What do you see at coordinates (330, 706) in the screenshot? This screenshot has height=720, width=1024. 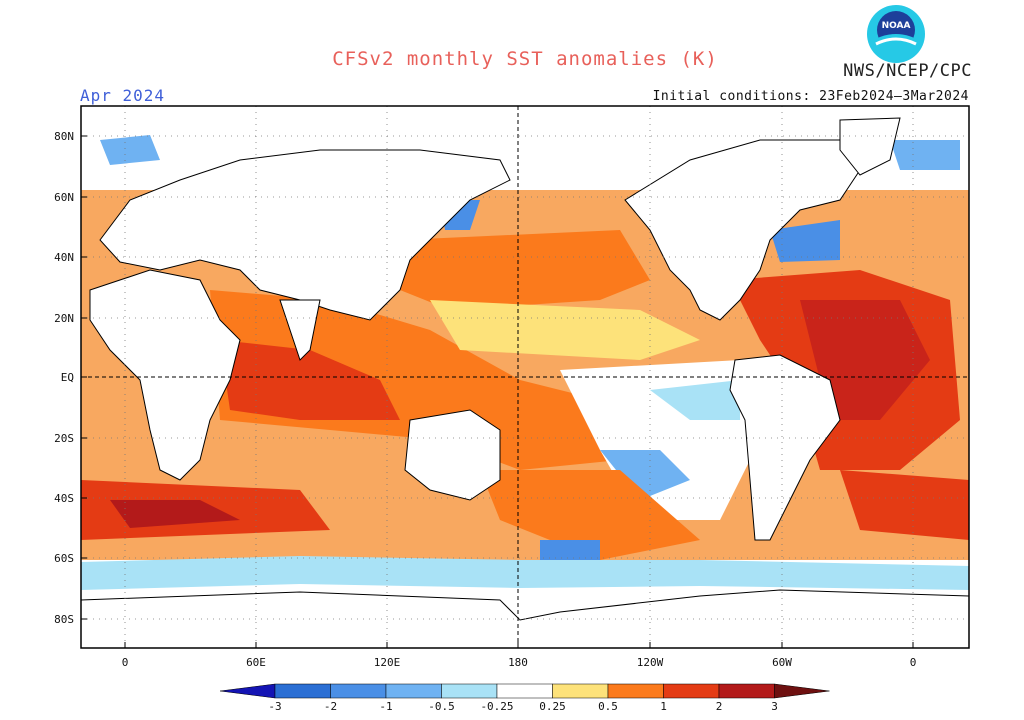 I see `colorbar-label: -2` at bounding box center [330, 706].